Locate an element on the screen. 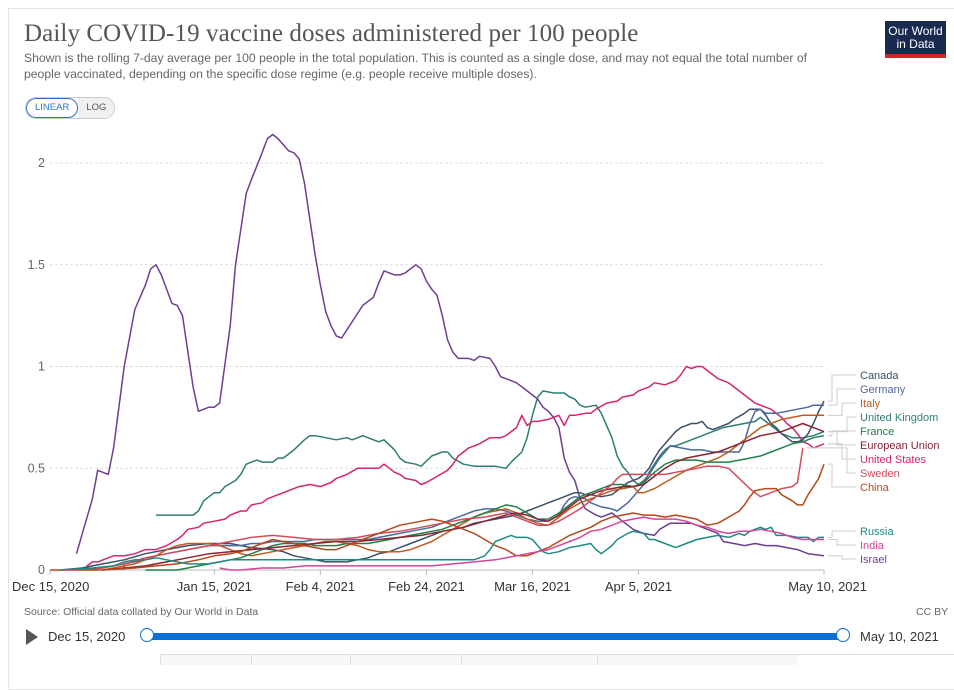 This screenshot has width=954, height=690. y-tick-label: 0 is located at coordinates (41, 570).